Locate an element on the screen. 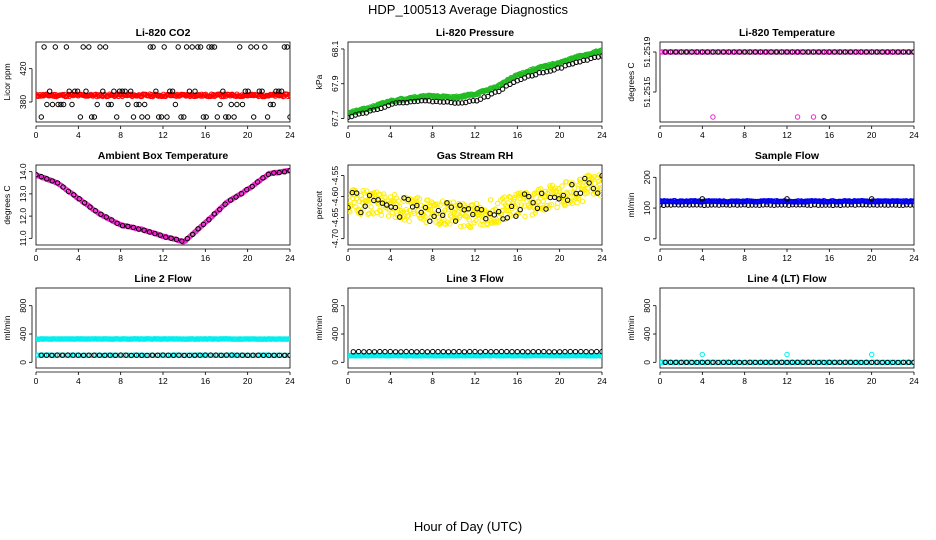 This screenshot has height=540, width=936. x-tick-label: 24 is located at coordinates (914, 135).